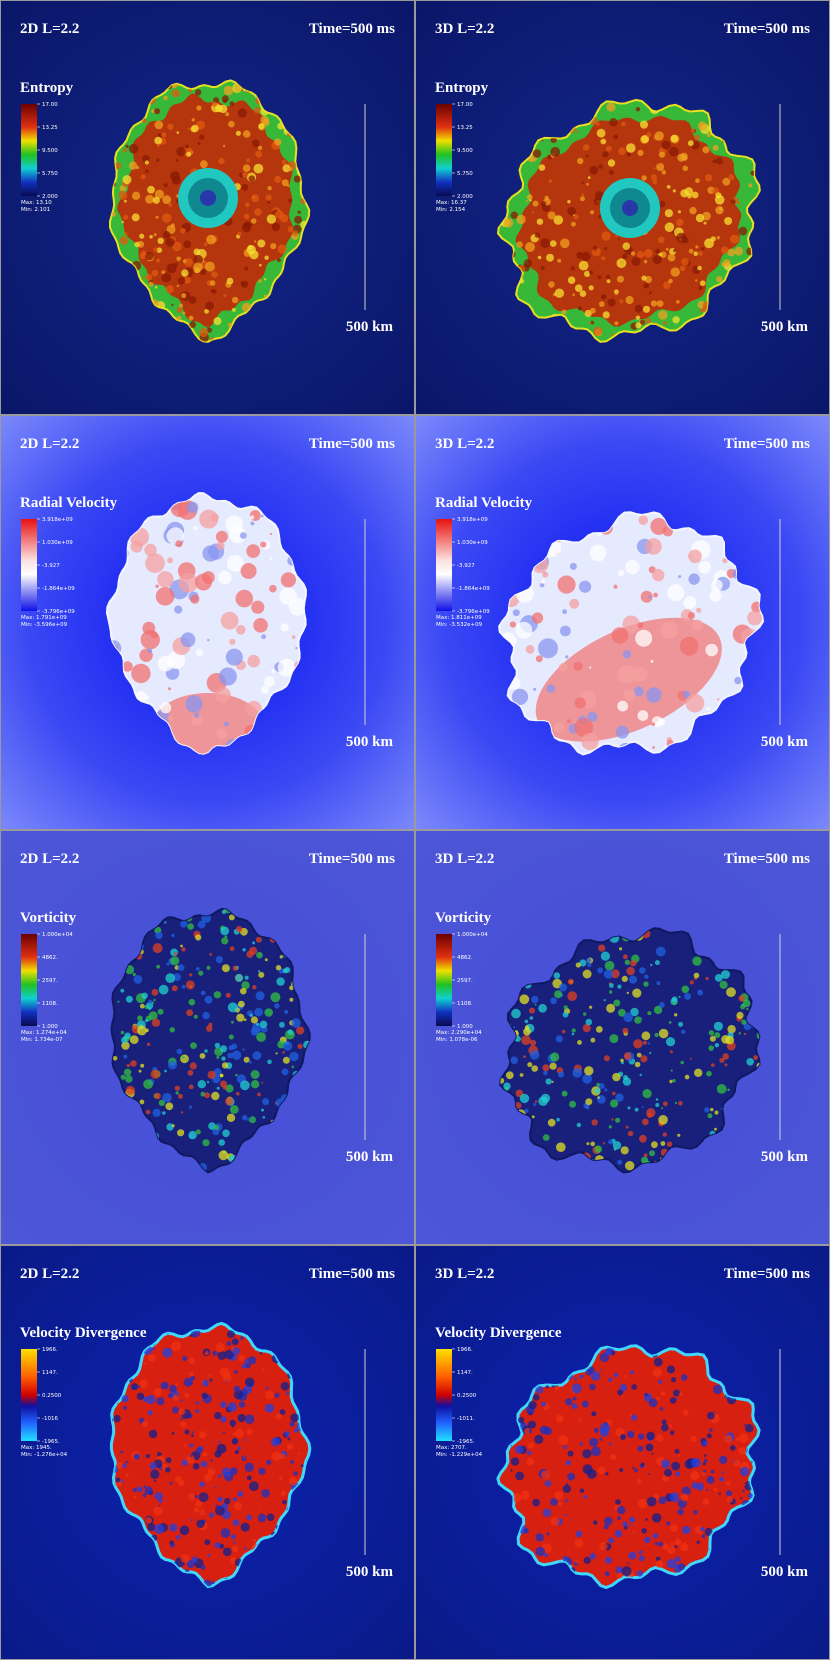 Image resolution: width=830 pixels, height=1661 pixels. What do you see at coordinates (42, 1040) in the screenshot?
I see `min-label: Min: 1.734e-07` at bounding box center [42, 1040].